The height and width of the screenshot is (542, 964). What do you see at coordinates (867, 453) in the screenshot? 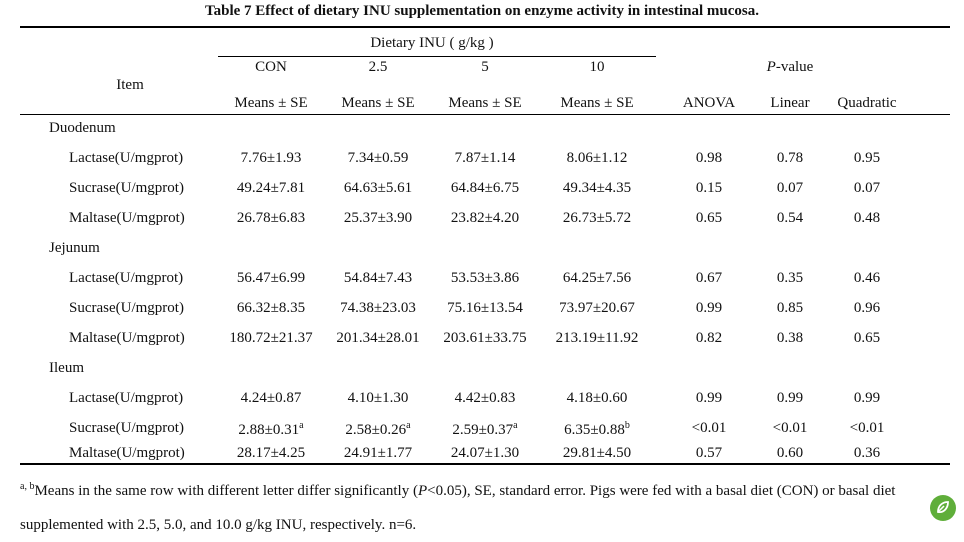
I see `table-cell-quadratic: 0.36` at bounding box center [867, 453].